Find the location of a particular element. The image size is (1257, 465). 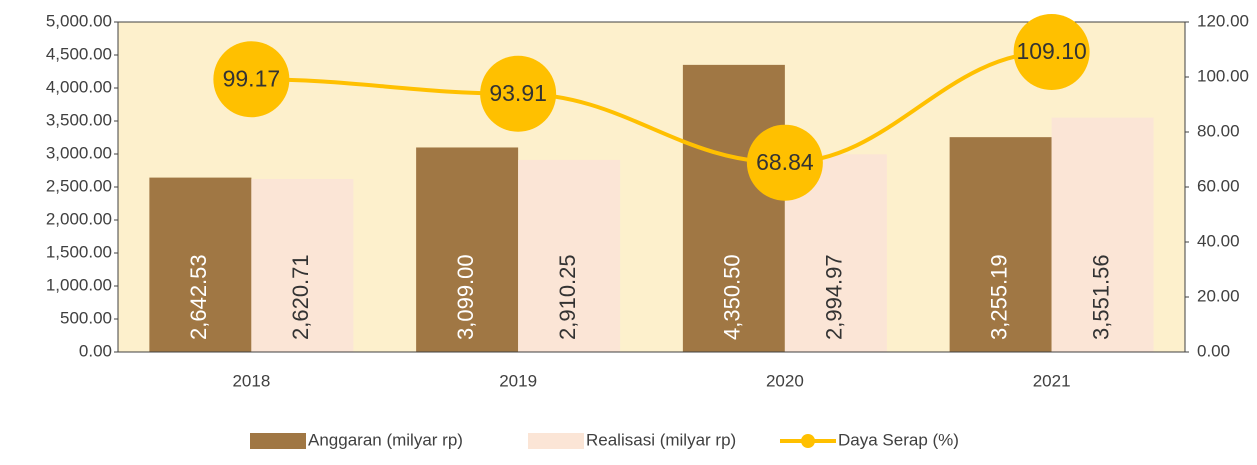

bar-value-label: 3,099.00 is located at coordinates (465, 297).